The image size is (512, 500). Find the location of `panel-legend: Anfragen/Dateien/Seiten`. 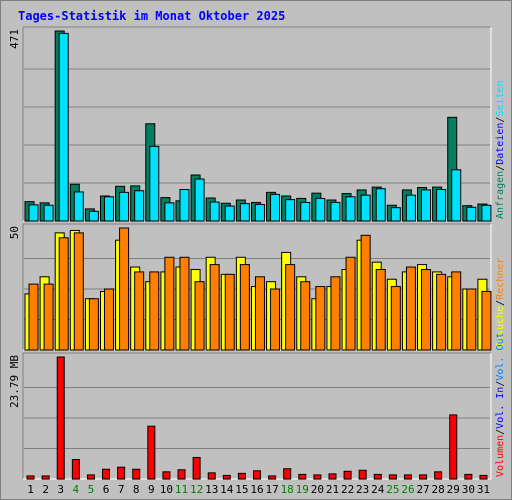

panel-legend: Anfragen/Dateien/Seiten is located at coordinates (500, 149).